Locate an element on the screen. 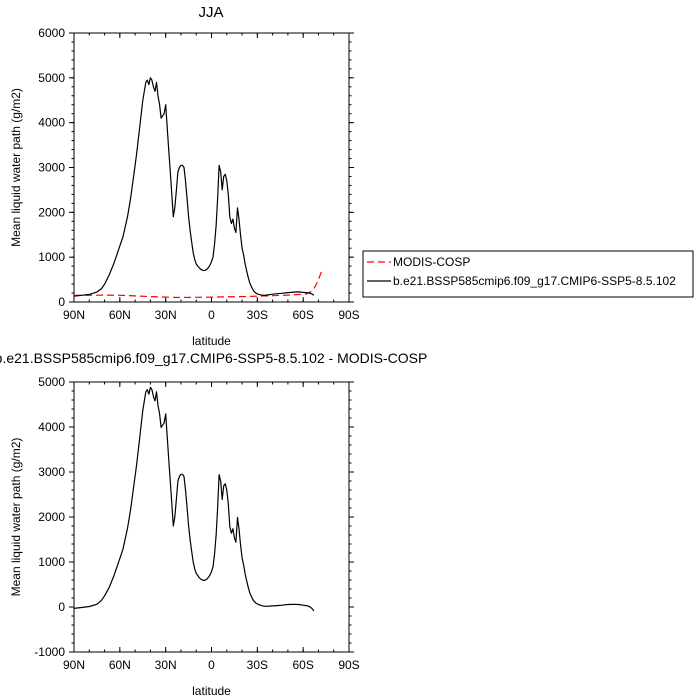  legend-box is located at coordinates (528, 274).